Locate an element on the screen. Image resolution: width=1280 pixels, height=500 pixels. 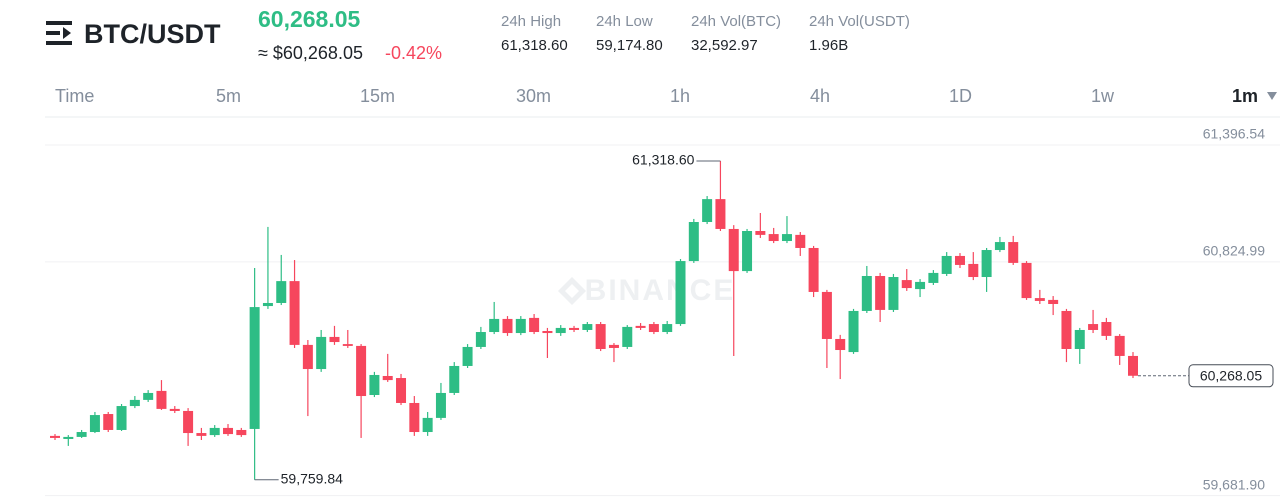
interval-tab: 1D is located at coordinates (960, 96).